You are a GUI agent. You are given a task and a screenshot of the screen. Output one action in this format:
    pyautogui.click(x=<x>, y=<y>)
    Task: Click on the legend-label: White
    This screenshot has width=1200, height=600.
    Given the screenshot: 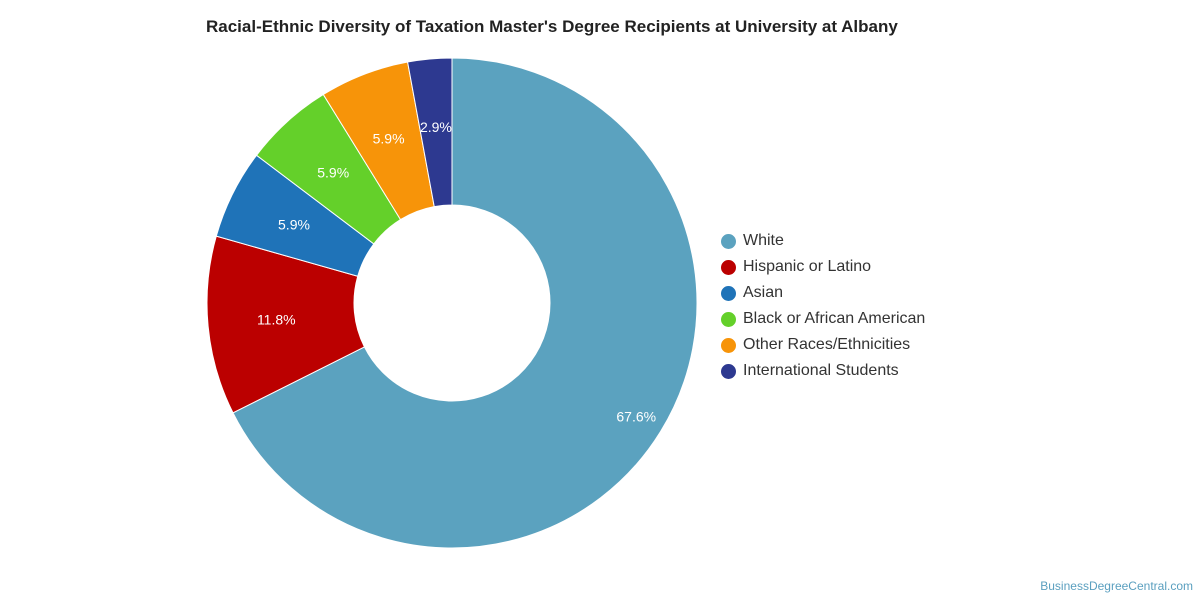 What is the action you would take?
    pyautogui.click(x=763, y=240)
    